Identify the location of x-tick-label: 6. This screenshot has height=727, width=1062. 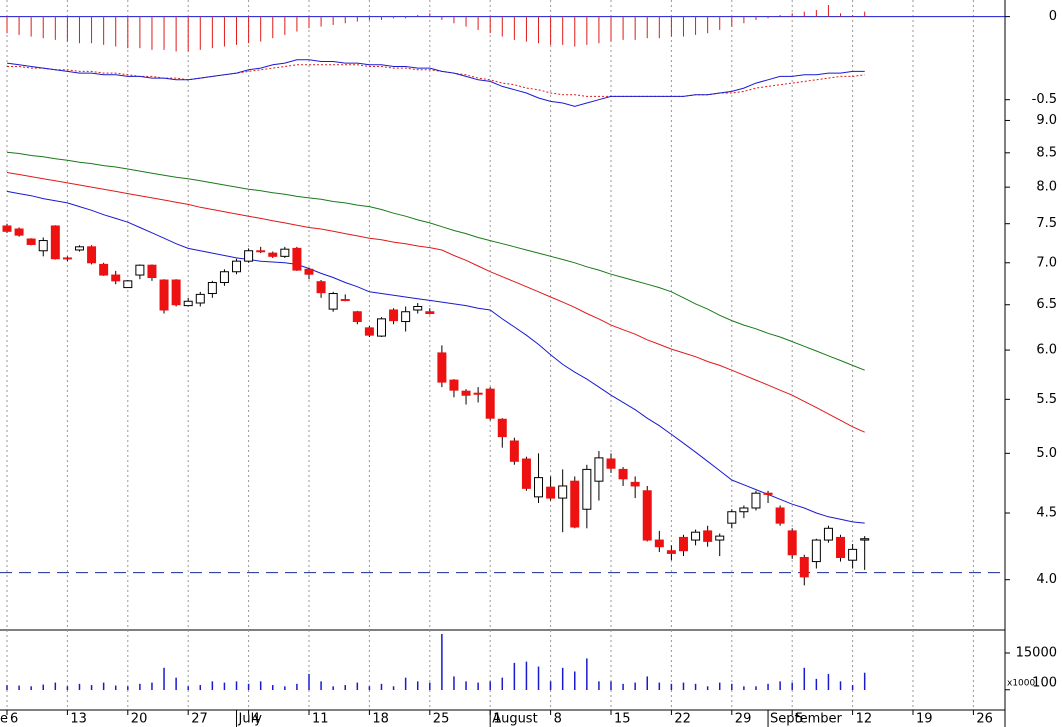
(14, 719).